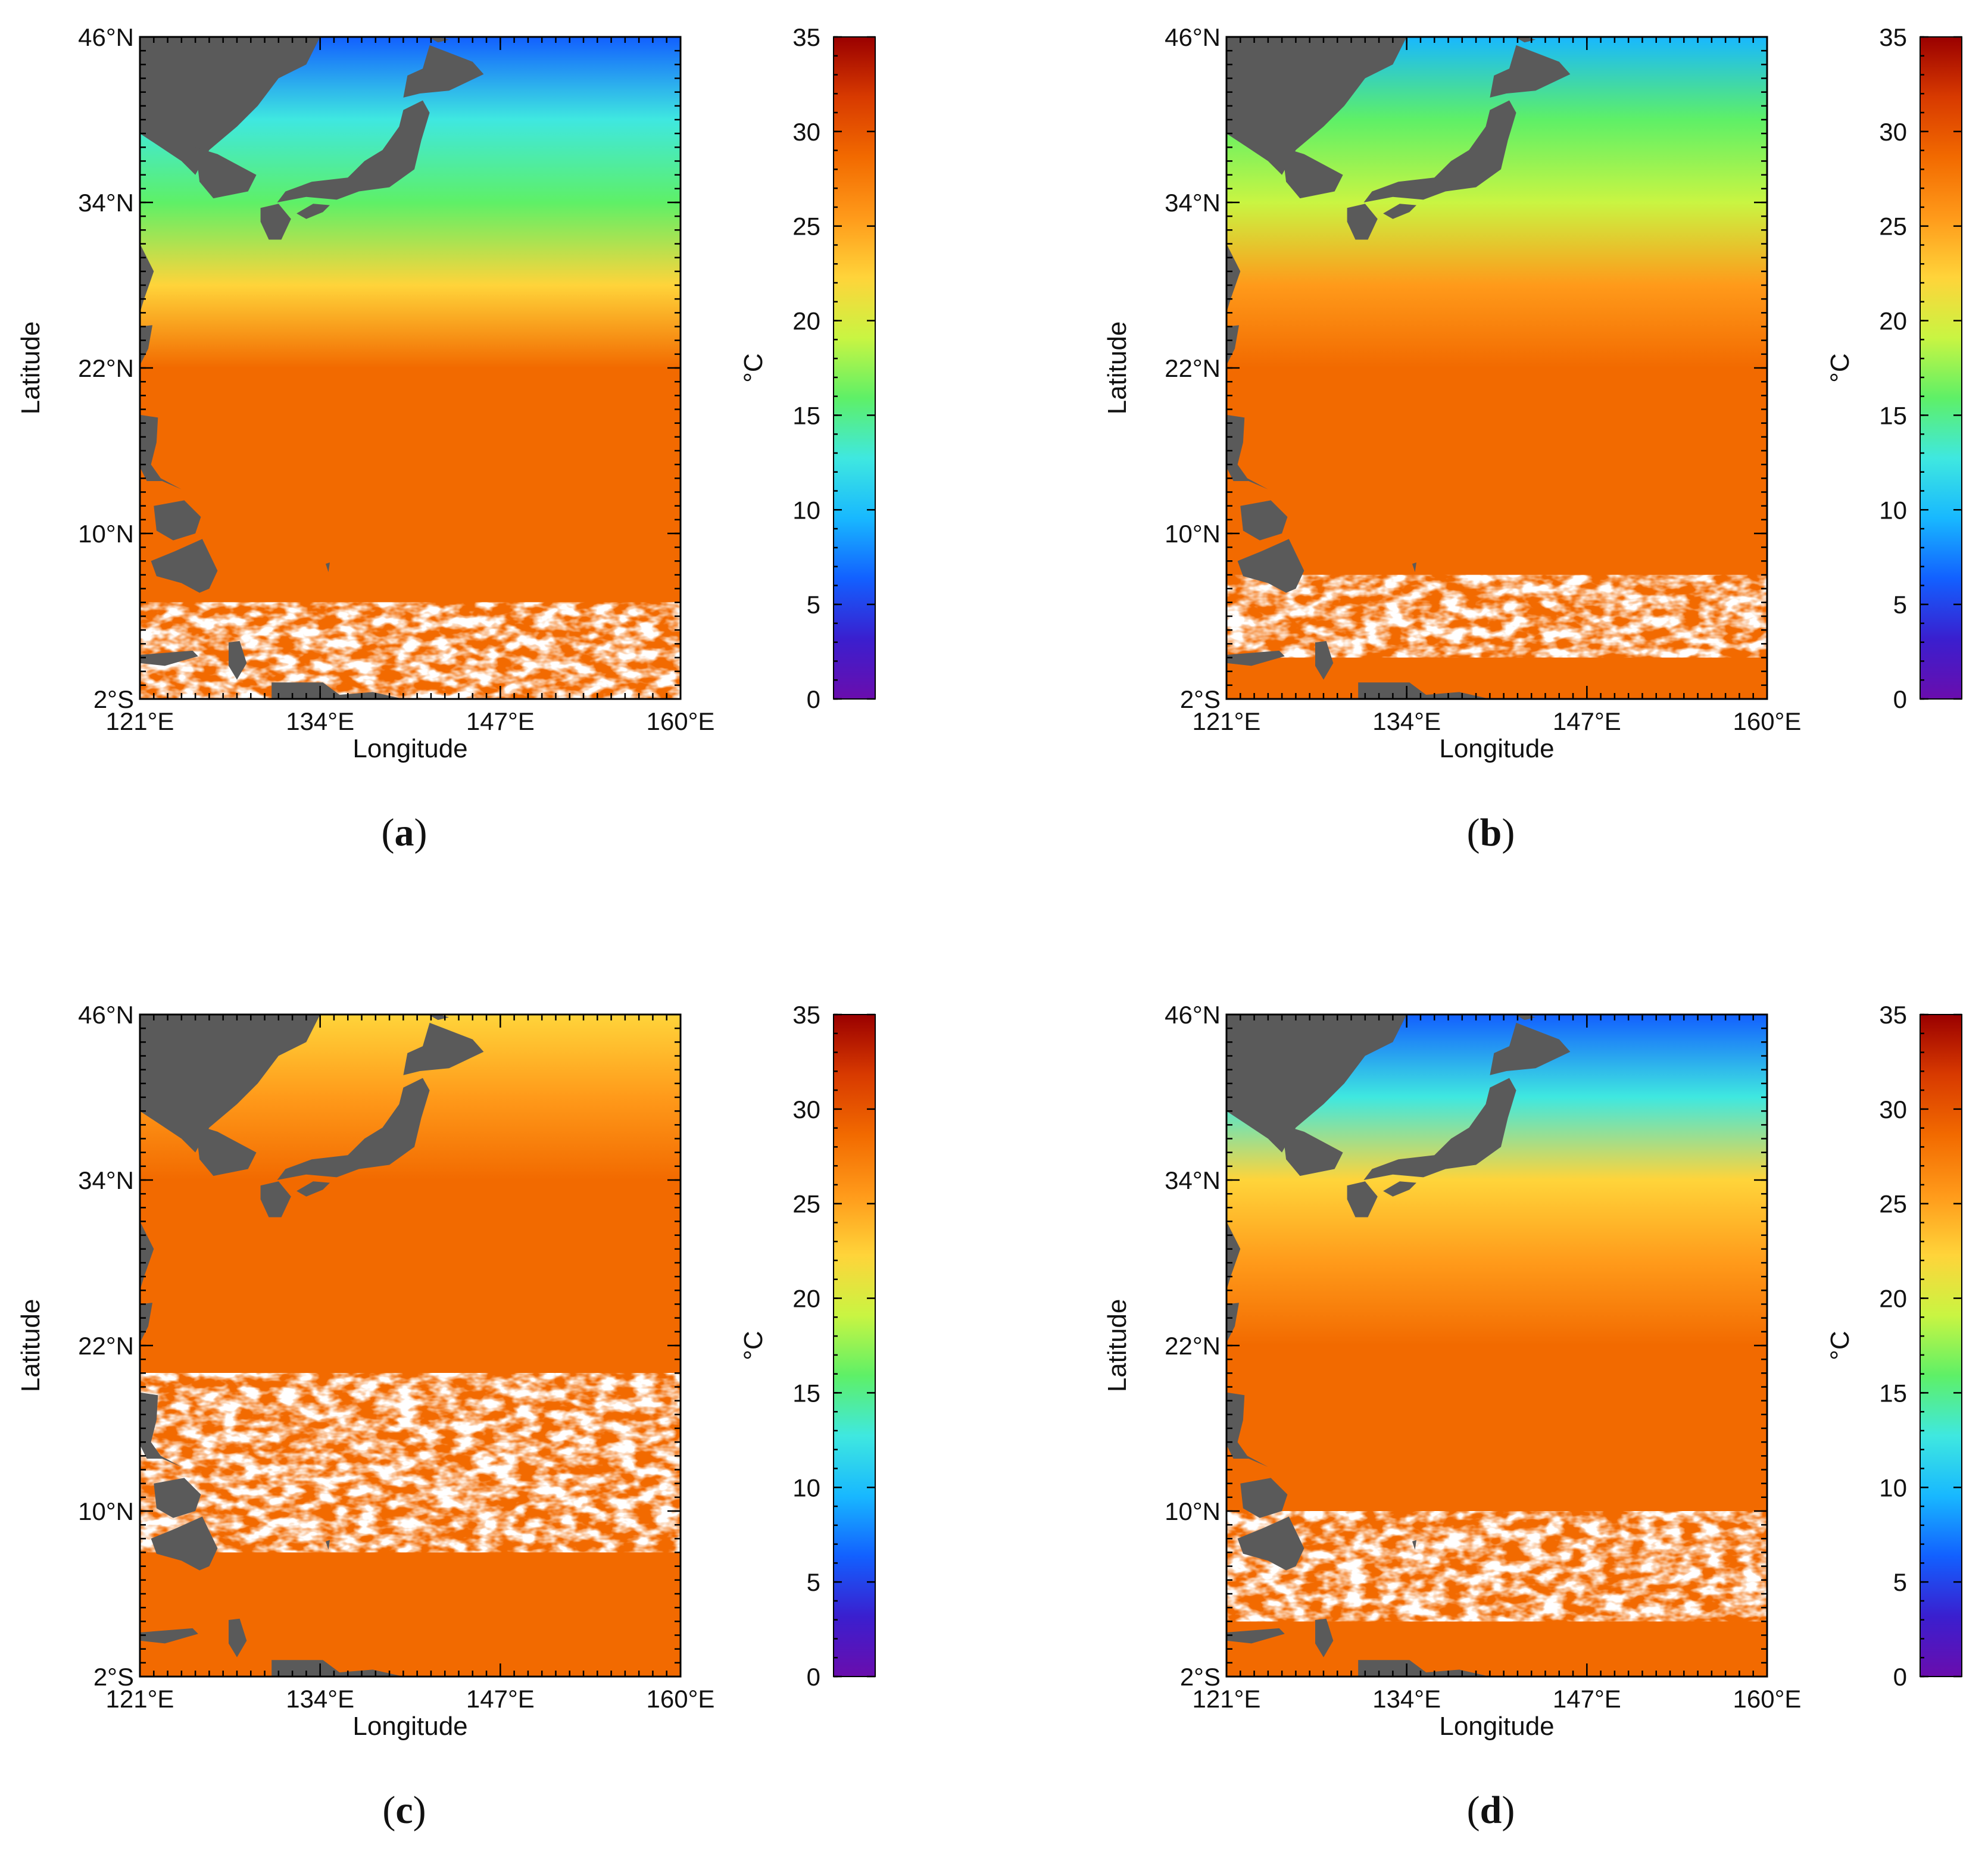 The height and width of the screenshot is (1876, 1985). What do you see at coordinates (238, 660) in the screenshot?
I see `halmahera-land` at bounding box center [238, 660].